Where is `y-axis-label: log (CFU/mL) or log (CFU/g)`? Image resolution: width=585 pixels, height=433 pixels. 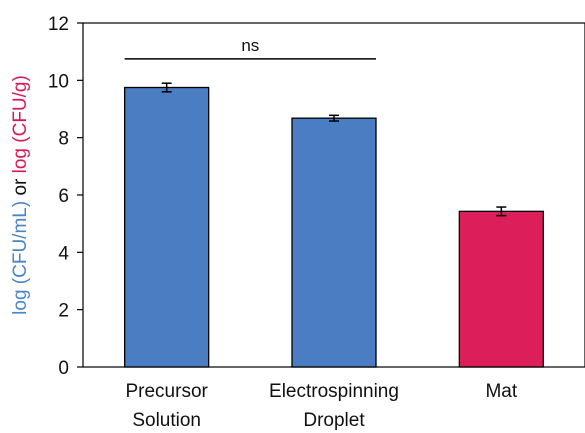
y-axis-label: log (CFU/mL) or log (CFU/g) is located at coordinates (20, 195).